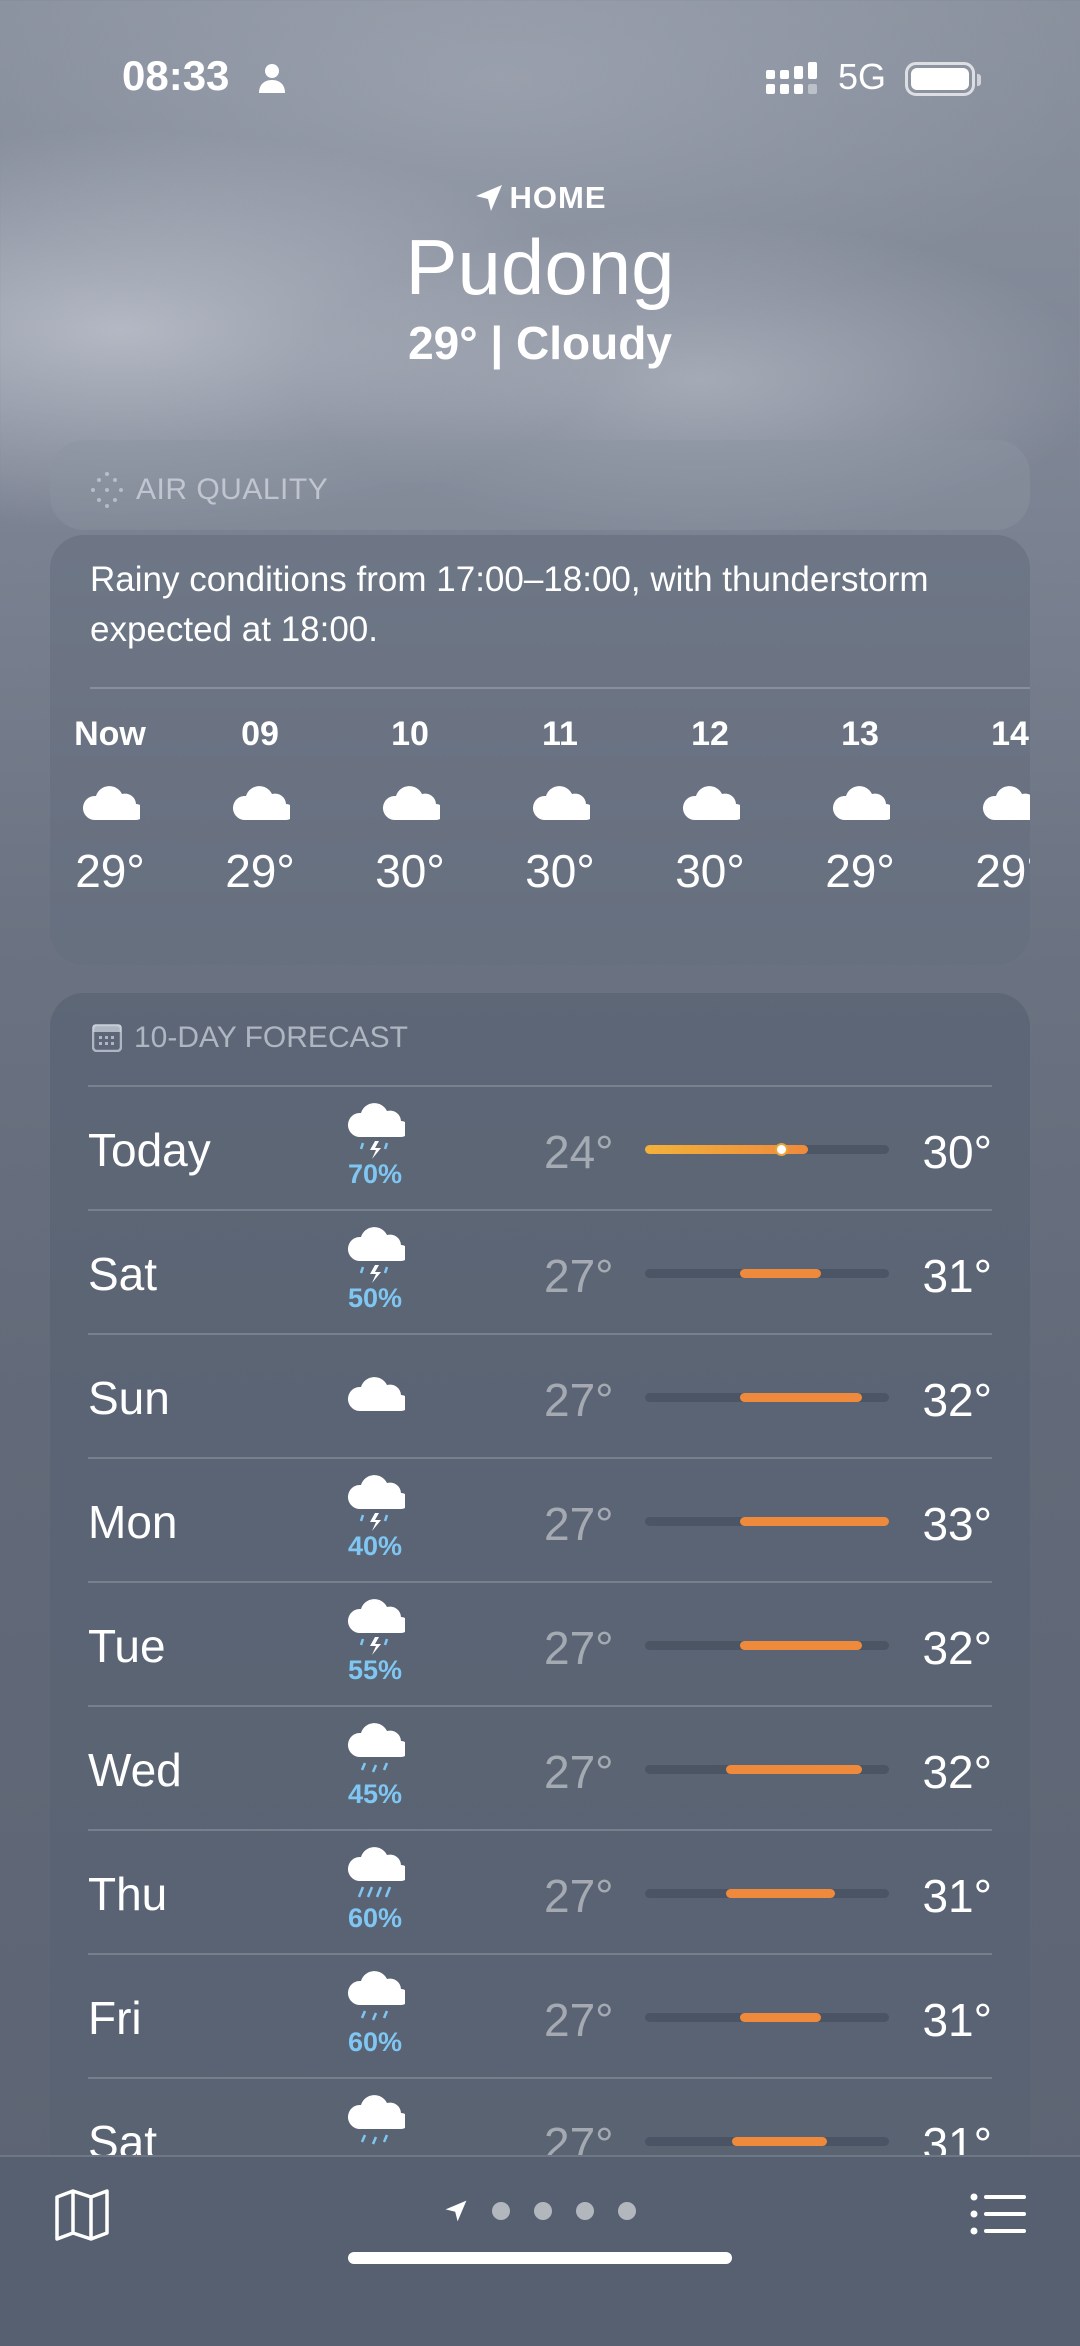  I want to click on home-indicator, so click(540, 2258).